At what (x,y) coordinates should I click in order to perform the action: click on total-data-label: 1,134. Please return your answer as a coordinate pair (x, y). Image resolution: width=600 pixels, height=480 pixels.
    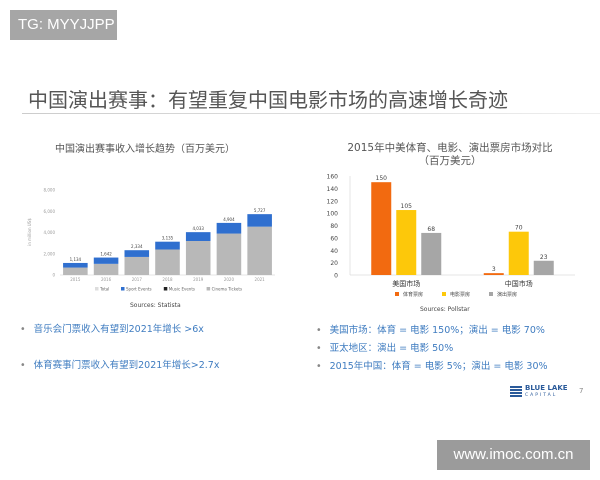
    Looking at the image, I should click on (76, 259).